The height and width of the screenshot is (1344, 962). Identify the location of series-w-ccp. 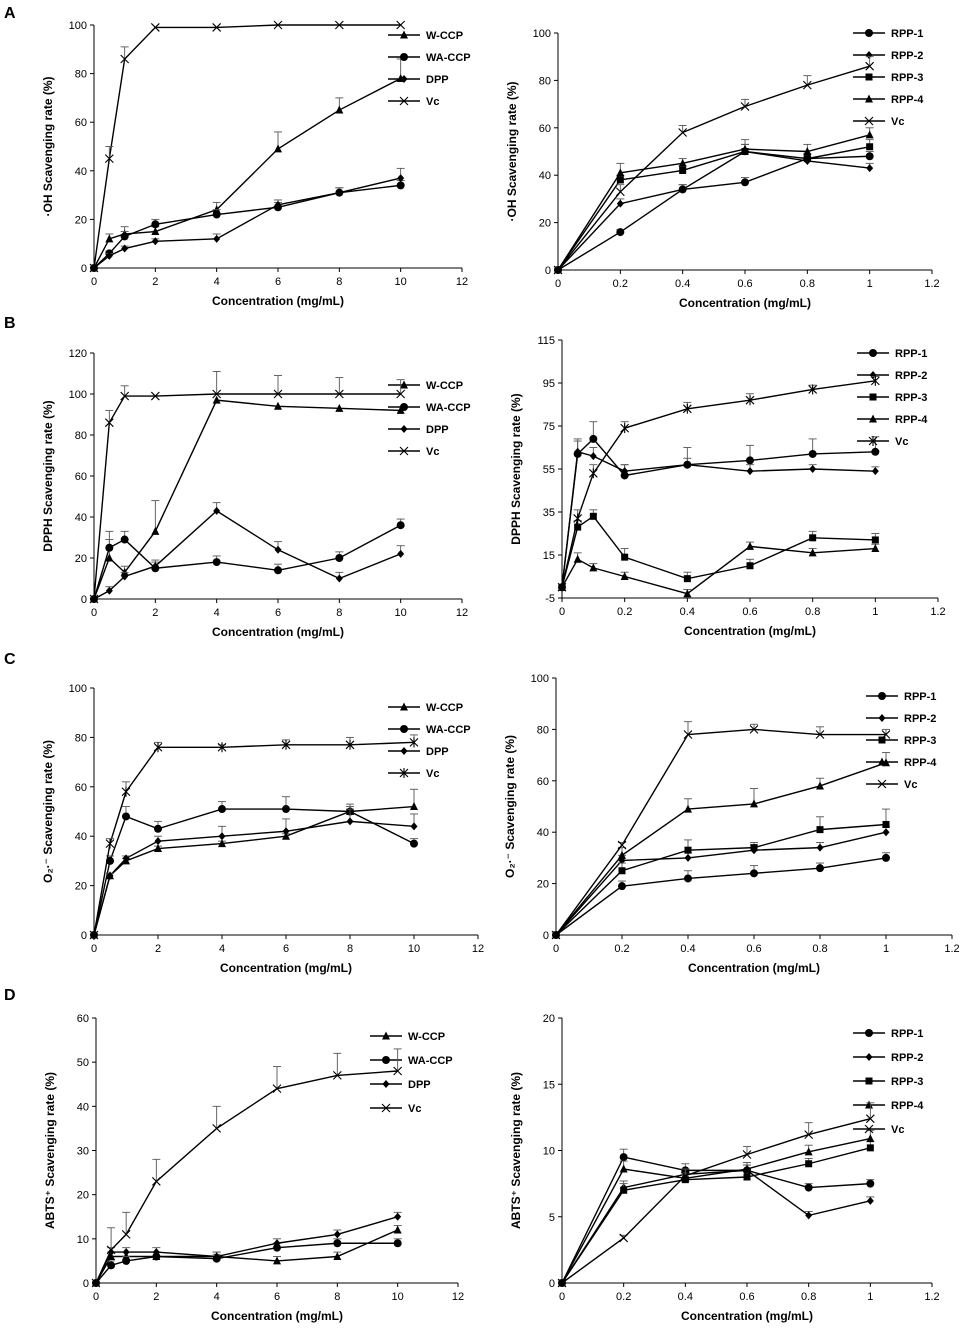
(247, 499).